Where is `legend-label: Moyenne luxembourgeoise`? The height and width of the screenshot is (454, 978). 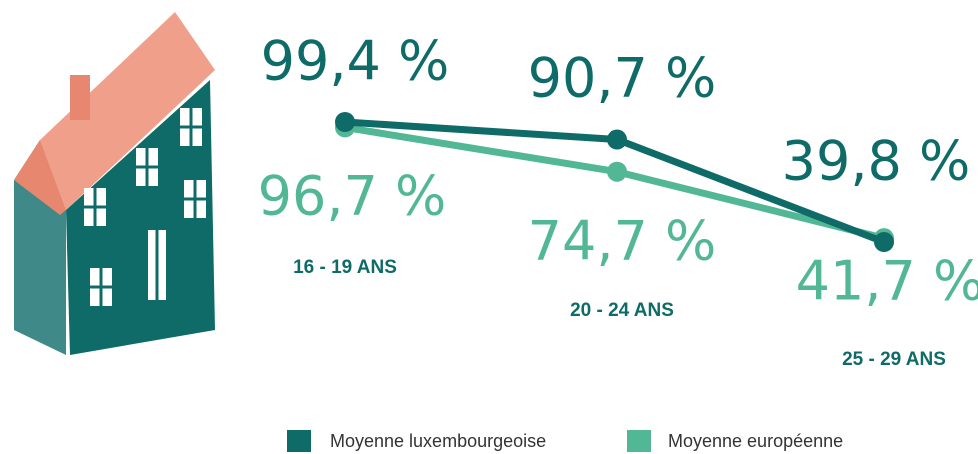
legend-label: Moyenne luxembourgeoise is located at coordinates (438, 441).